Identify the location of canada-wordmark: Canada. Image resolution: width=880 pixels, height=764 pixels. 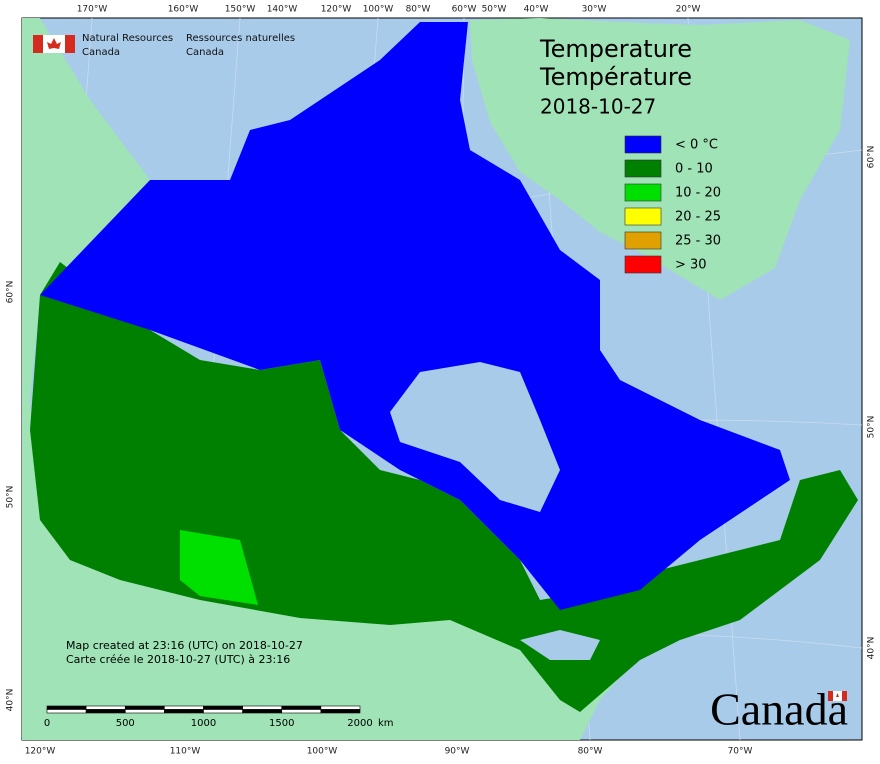
(779, 709).